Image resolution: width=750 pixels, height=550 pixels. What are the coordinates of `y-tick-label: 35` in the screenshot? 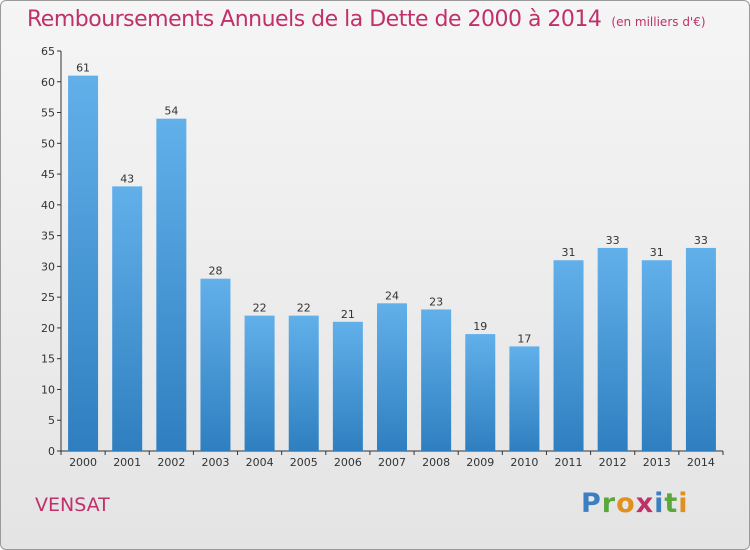 It's located at (48, 236).